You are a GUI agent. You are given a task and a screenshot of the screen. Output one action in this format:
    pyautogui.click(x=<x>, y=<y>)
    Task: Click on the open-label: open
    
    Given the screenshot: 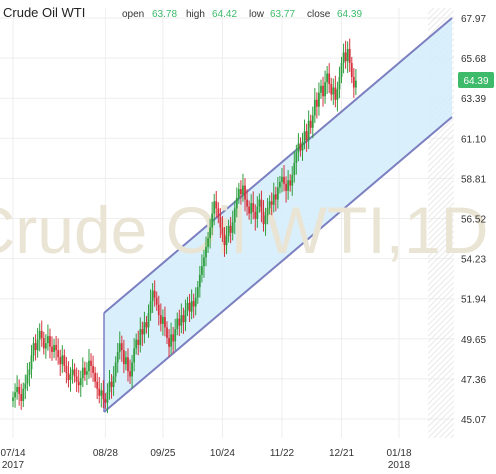 What is the action you would take?
    pyautogui.click(x=133, y=14)
    